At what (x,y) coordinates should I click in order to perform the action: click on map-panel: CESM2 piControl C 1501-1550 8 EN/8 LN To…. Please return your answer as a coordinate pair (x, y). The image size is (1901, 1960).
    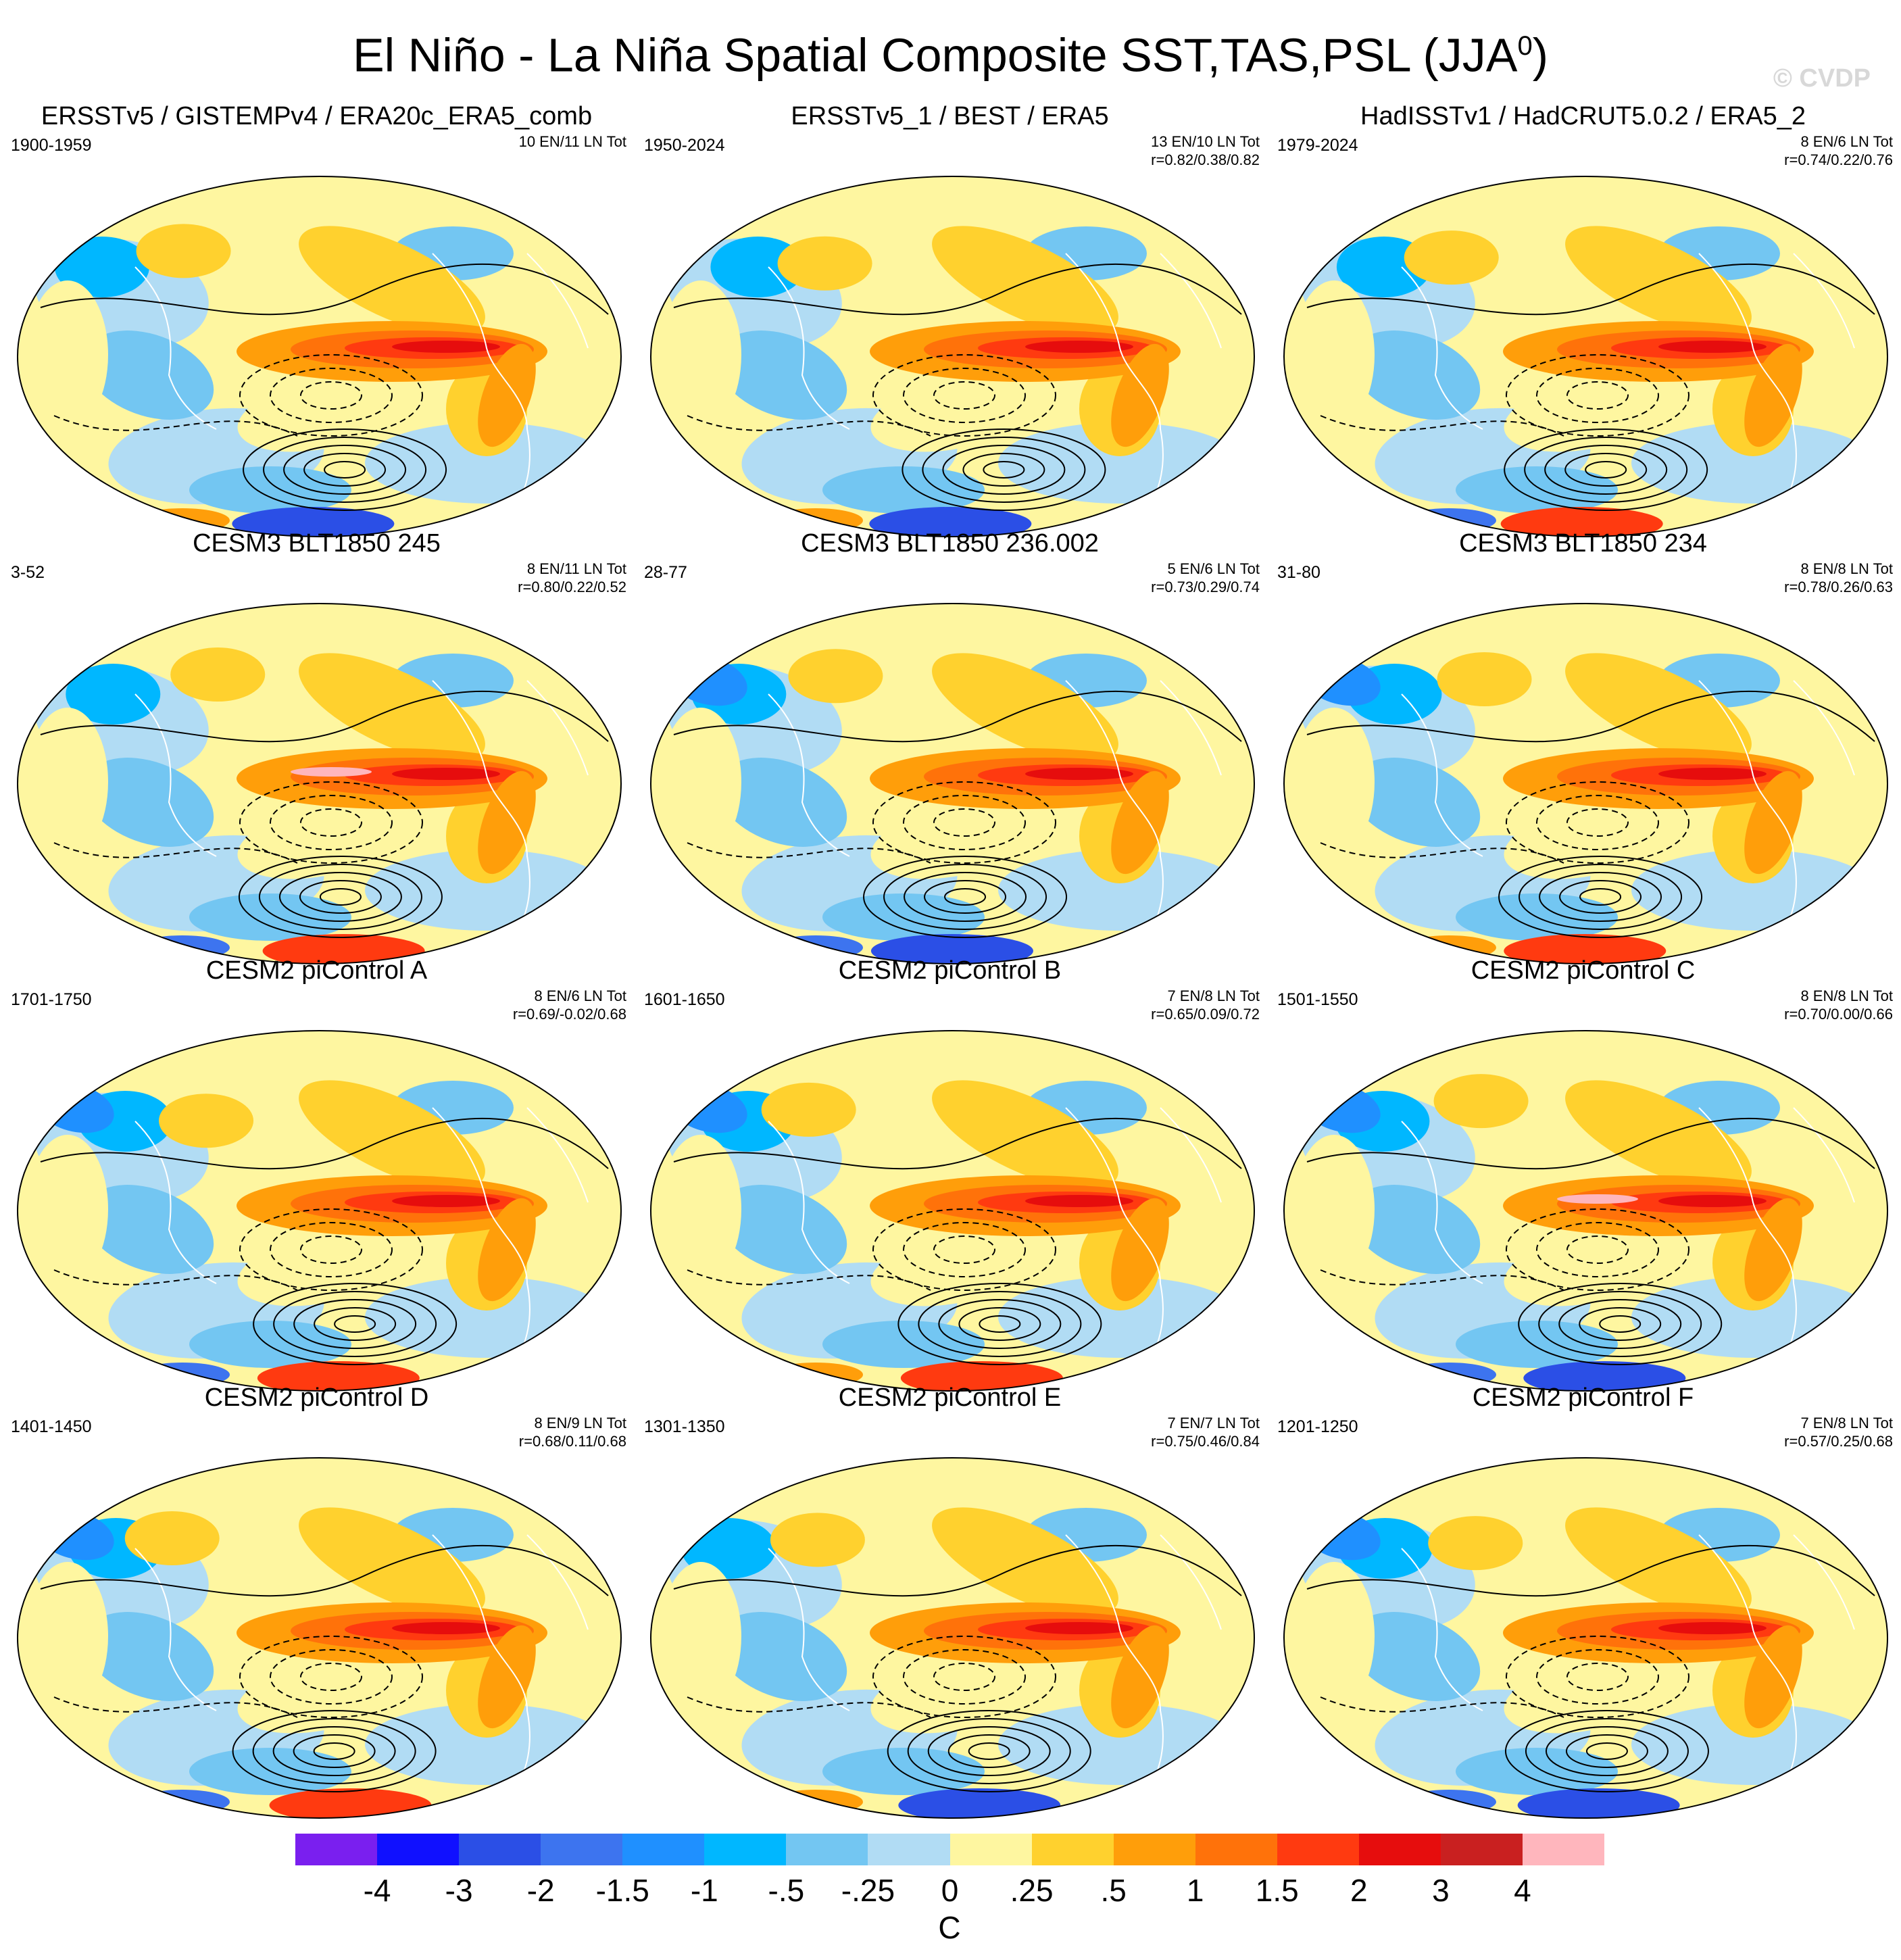
    Looking at the image, I should click on (1583, 1174).